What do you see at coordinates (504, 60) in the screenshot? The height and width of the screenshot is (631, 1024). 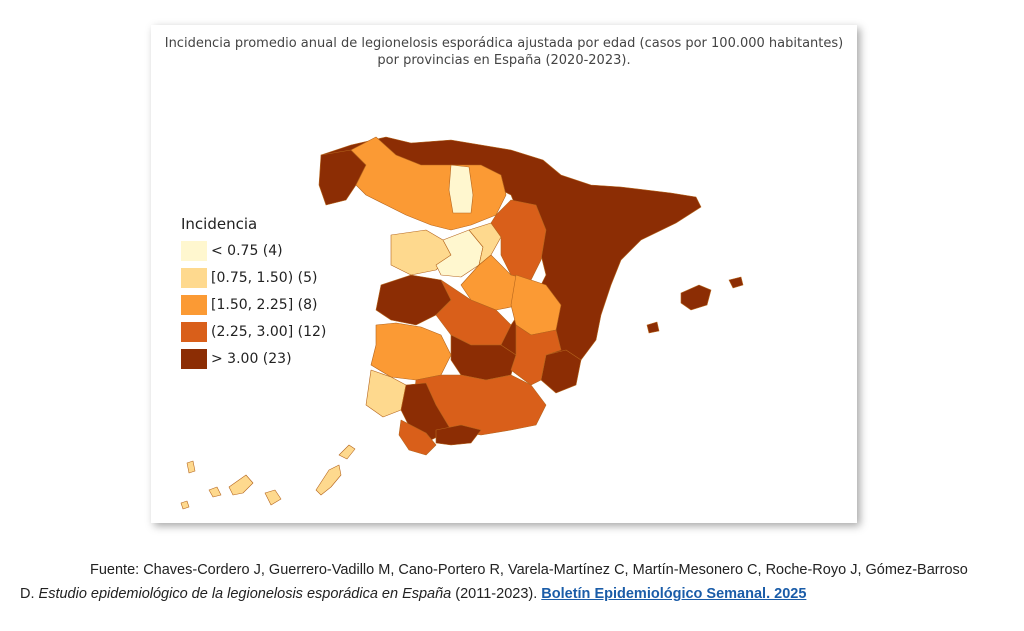 I see `map-title-line2: por provincias en España (2020-2023).` at bounding box center [504, 60].